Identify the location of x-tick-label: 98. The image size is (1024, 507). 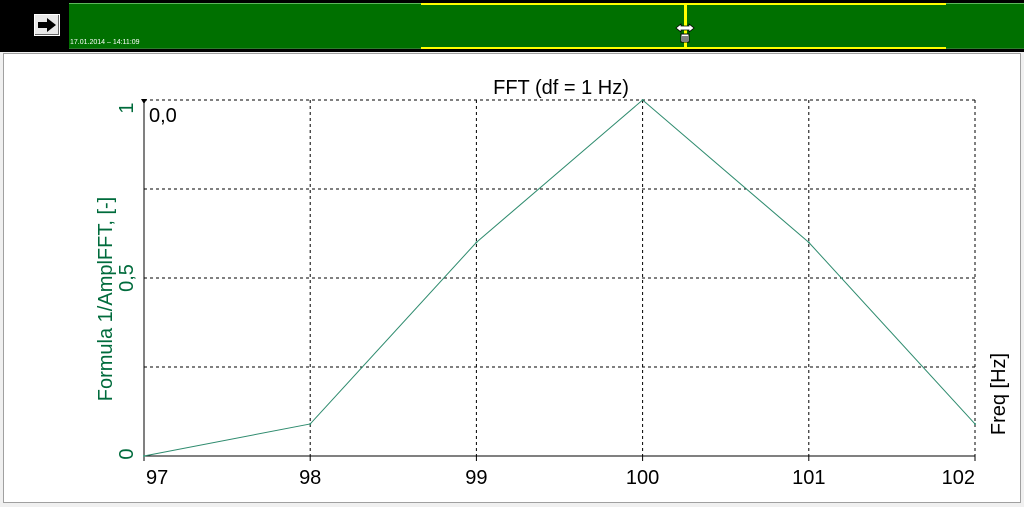
(310, 478).